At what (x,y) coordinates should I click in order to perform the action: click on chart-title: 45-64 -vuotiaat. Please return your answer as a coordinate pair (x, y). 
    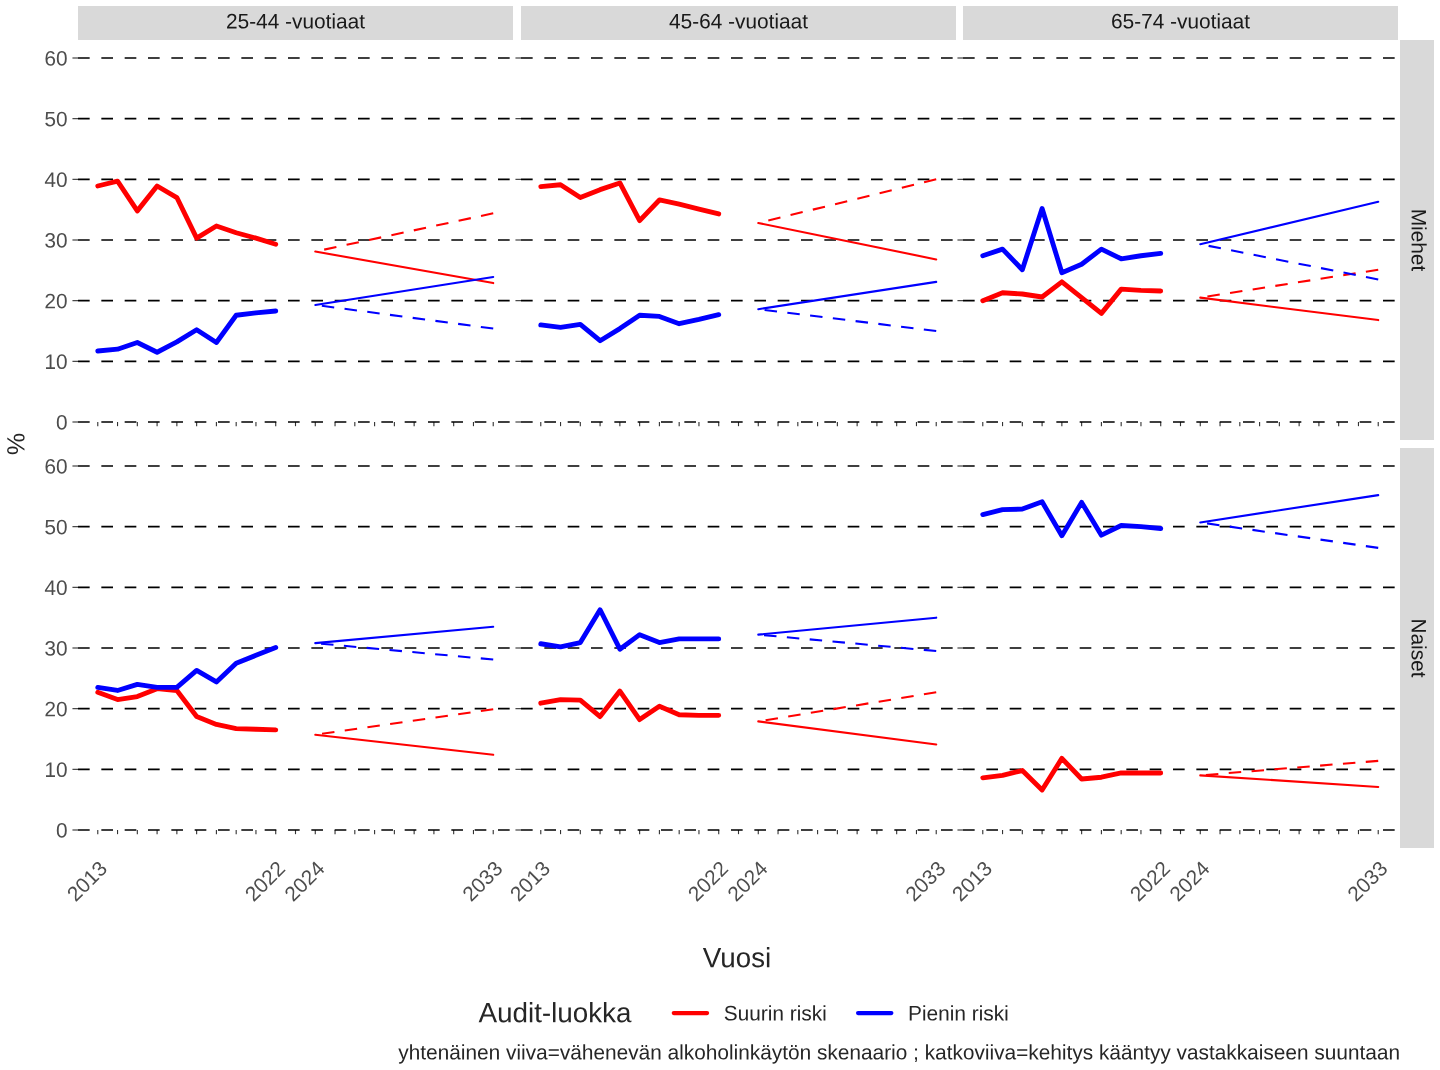
    Looking at the image, I should click on (738, 21).